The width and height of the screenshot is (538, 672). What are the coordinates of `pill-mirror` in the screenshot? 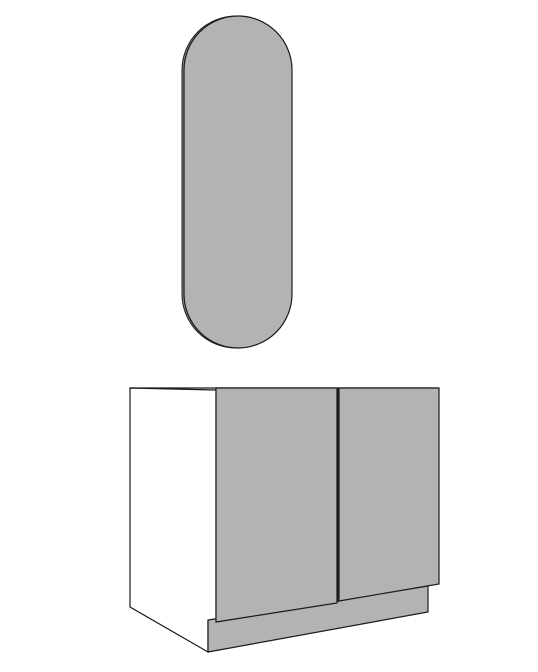 It's located at (237, 182).